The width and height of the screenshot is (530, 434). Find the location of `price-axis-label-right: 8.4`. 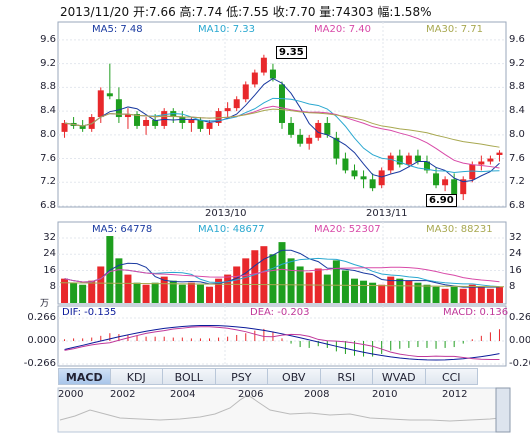

price-axis-label-right: 8.4 is located at coordinates (517, 111).